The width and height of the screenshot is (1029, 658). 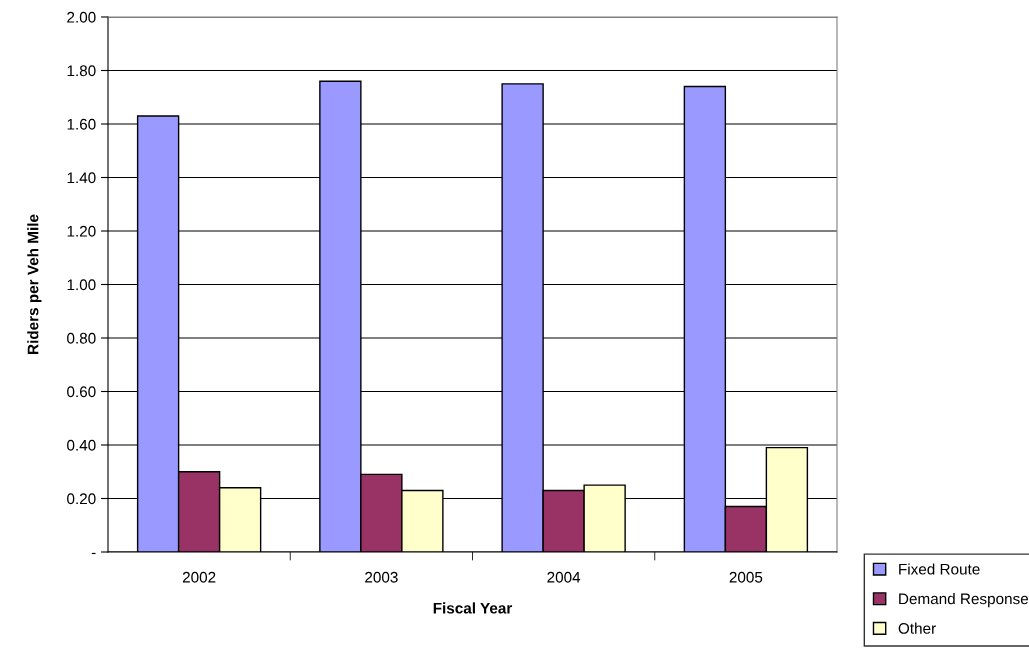 What do you see at coordinates (81, 285) in the screenshot?
I see `y-tick-label: 1.00` at bounding box center [81, 285].